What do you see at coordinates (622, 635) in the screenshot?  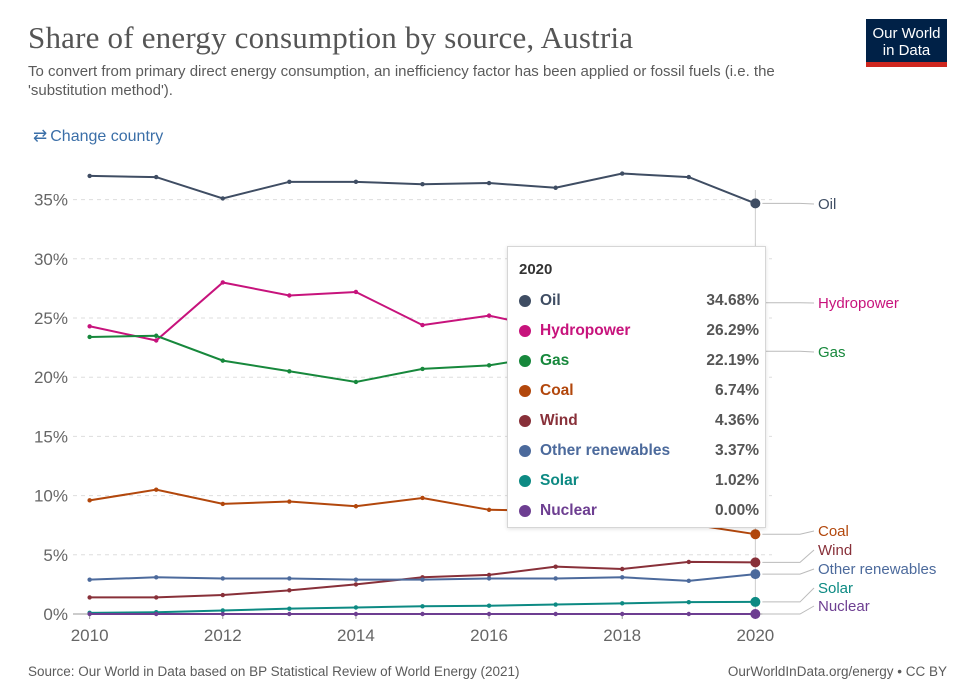 I see `x-tick-label: 2018` at bounding box center [622, 635].